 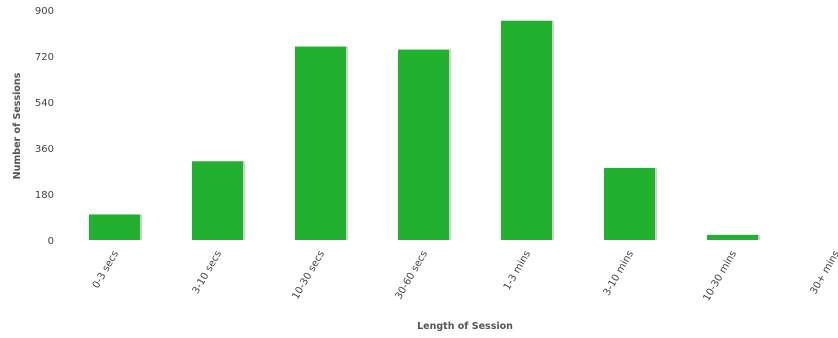 I want to click on bar-3-10-secs, so click(x=217, y=200).